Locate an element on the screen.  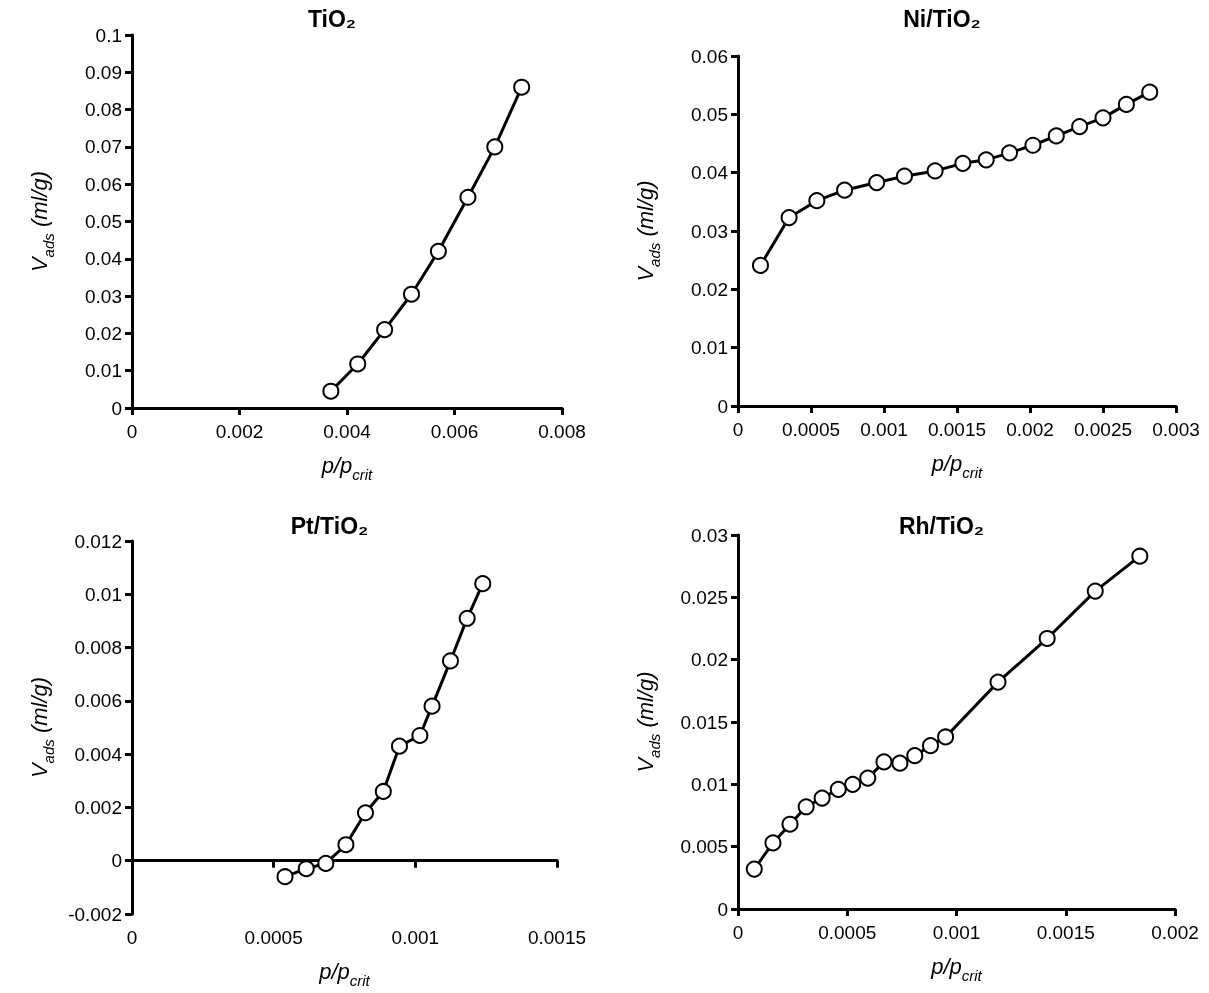
y-tick-label: 0.09 is located at coordinates (103, 72).